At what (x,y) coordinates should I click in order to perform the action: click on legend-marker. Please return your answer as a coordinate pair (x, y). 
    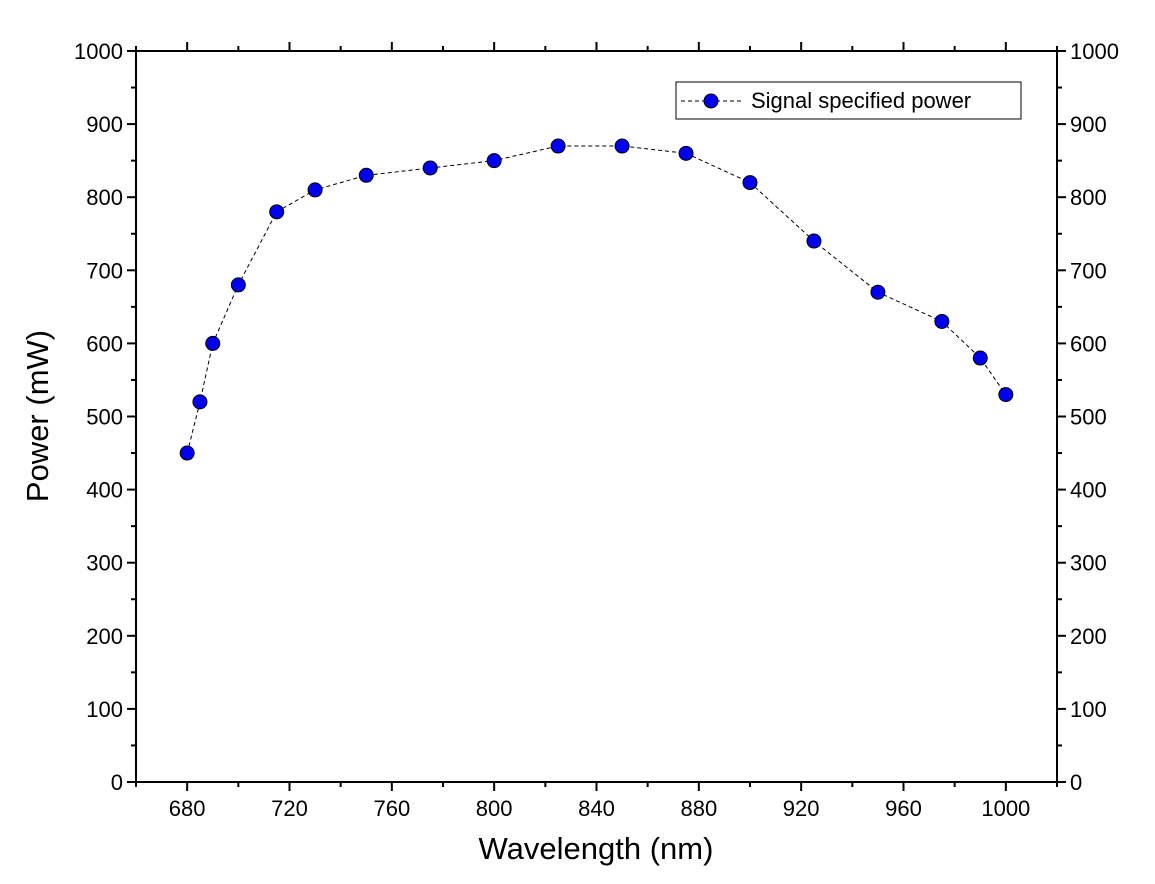
    Looking at the image, I should click on (711, 101).